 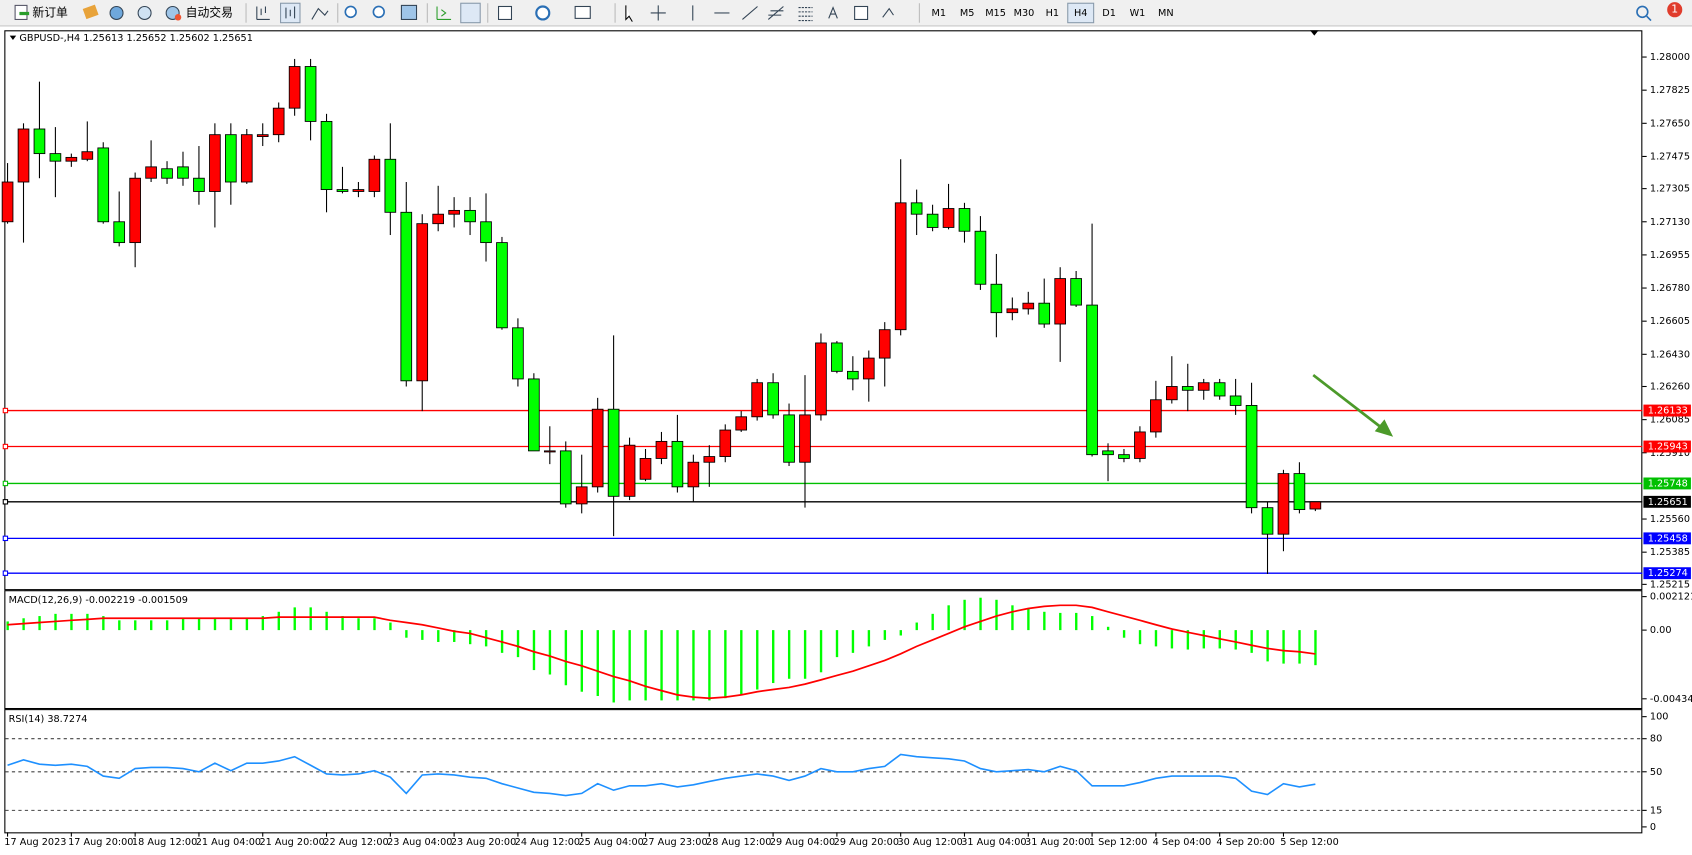 I want to click on arrow-tool, so click(x=888, y=12).